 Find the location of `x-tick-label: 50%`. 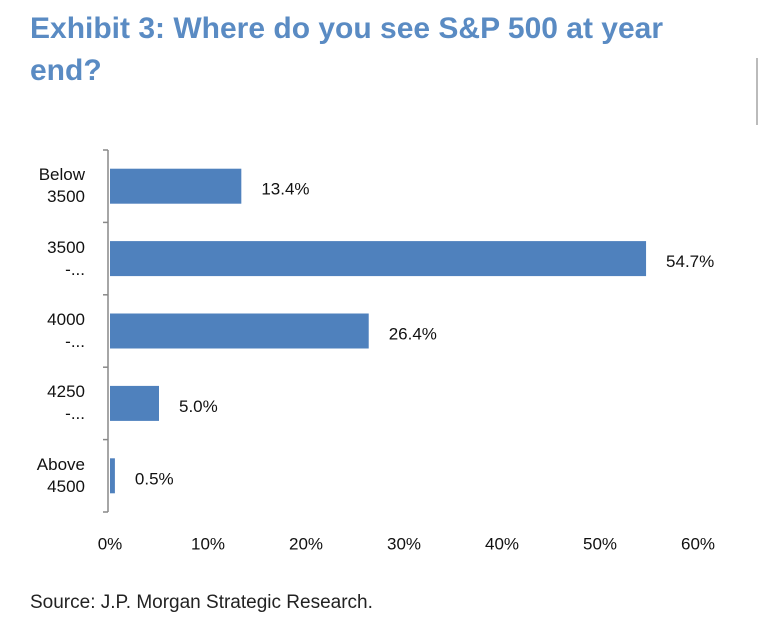

x-tick-label: 50% is located at coordinates (600, 543).